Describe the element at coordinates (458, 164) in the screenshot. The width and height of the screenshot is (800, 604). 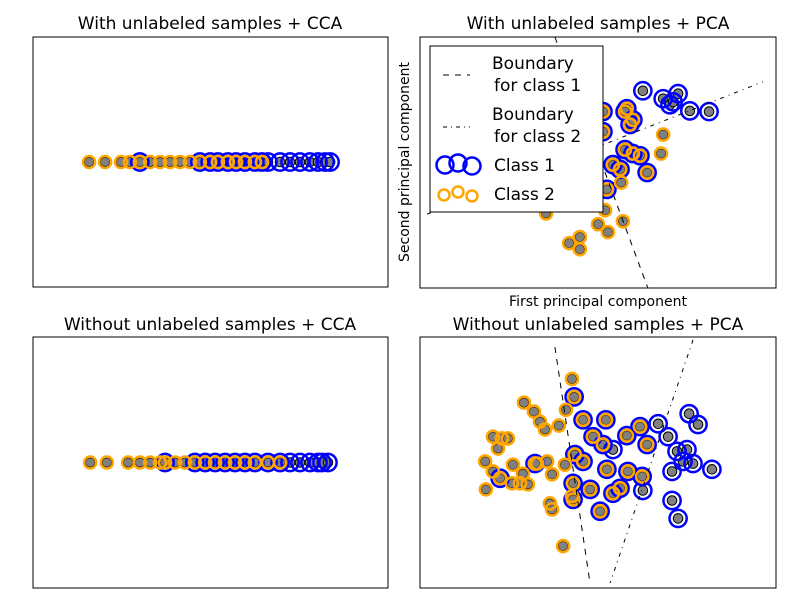
I see `legend-class-1-marker` at that location.